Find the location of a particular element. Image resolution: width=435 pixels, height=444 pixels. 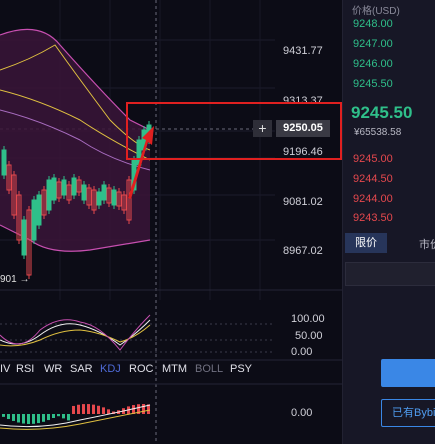

buy-button is located at coordinates (408, 373).